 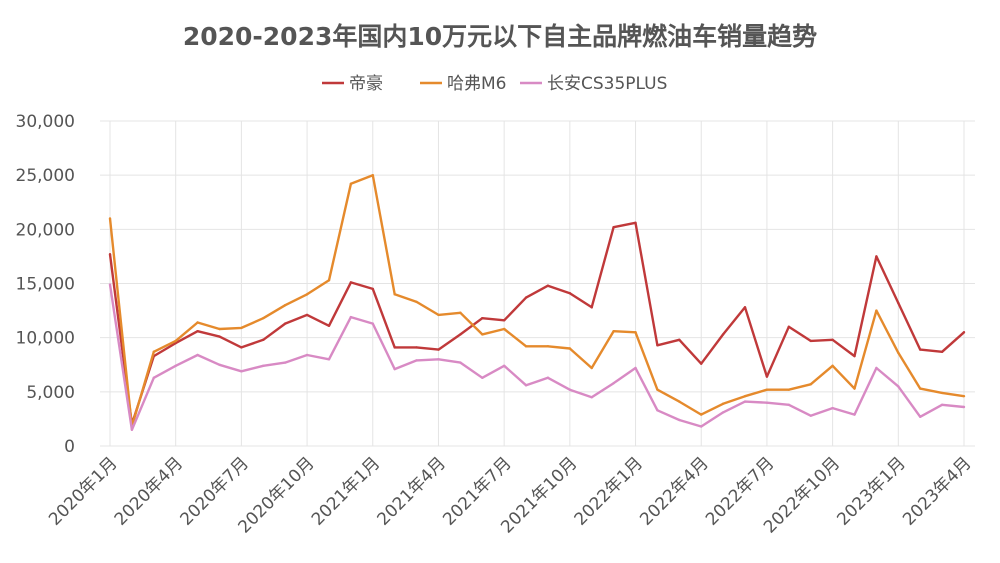 What do you see at coordinates (149, 491) in the screenshot?
I see `x-tick-label: 2020年4月` at bounding box center [149, 491].